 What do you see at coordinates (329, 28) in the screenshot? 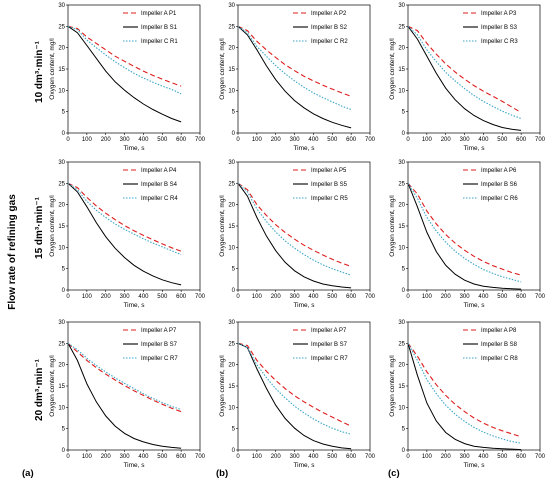
I see `legend-entry: Impeller B S2` at bounding box center [329, 28].